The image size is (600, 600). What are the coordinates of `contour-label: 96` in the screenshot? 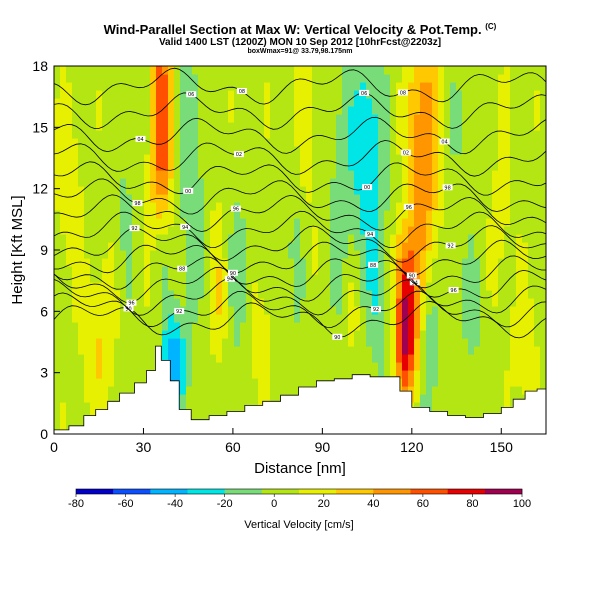 It's located at (409, 208).